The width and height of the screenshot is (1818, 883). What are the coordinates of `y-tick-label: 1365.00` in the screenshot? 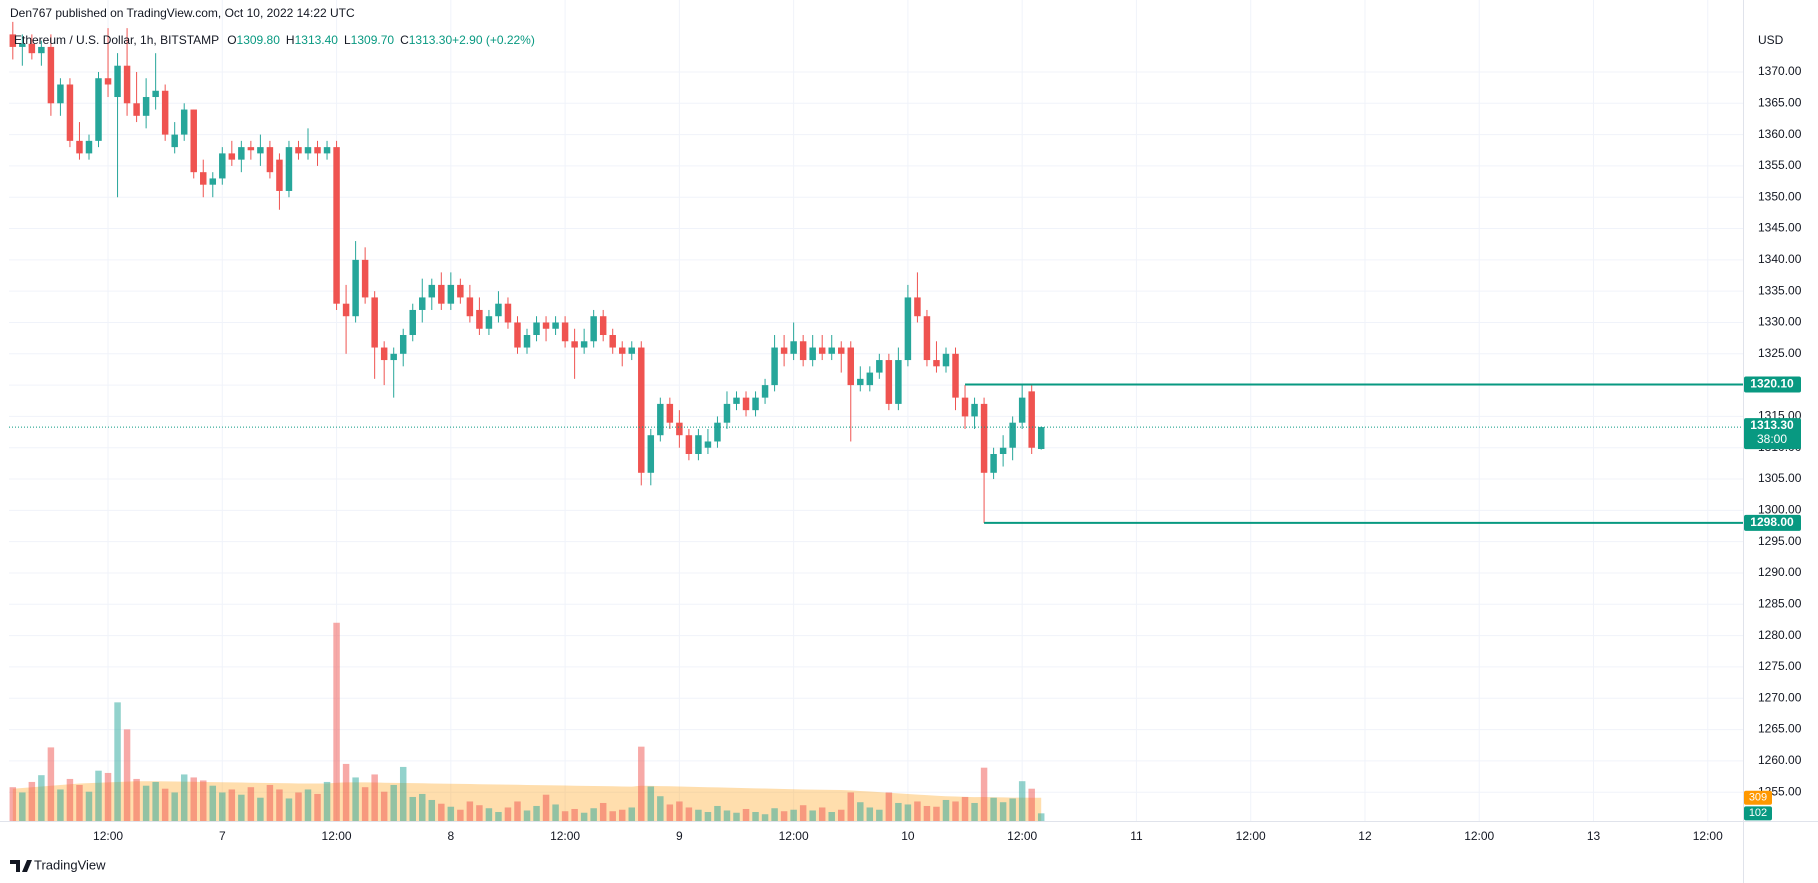 It's located at (1780, 102).